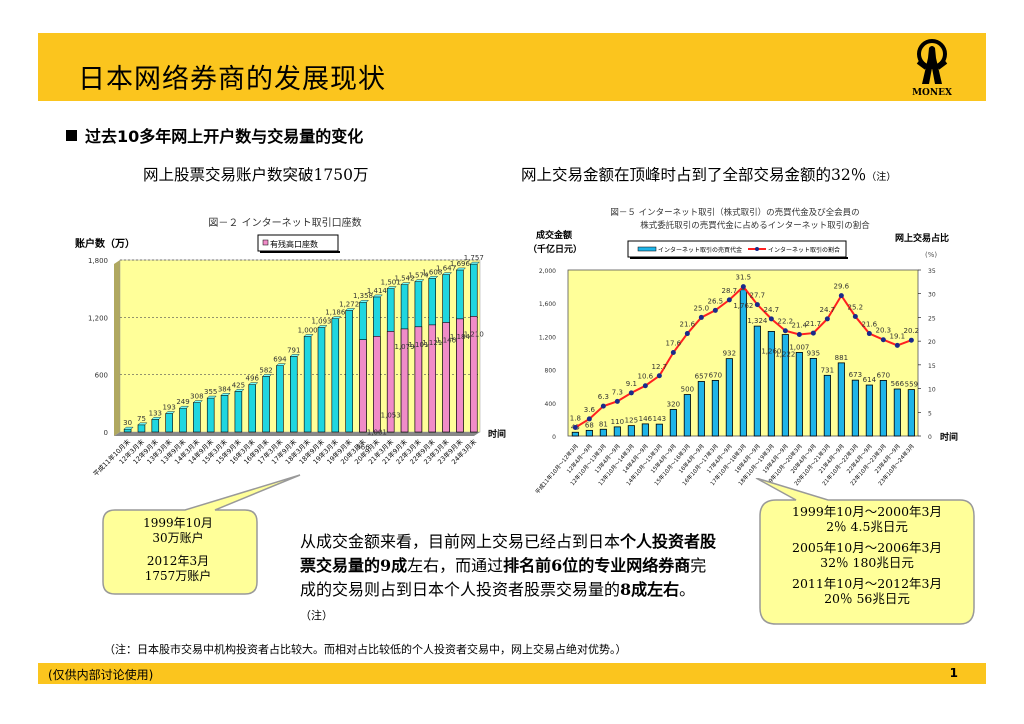  Describe the element at coordinates (589, 425) in the screenshot. I see `chart2-bar-label: 68` at that location.